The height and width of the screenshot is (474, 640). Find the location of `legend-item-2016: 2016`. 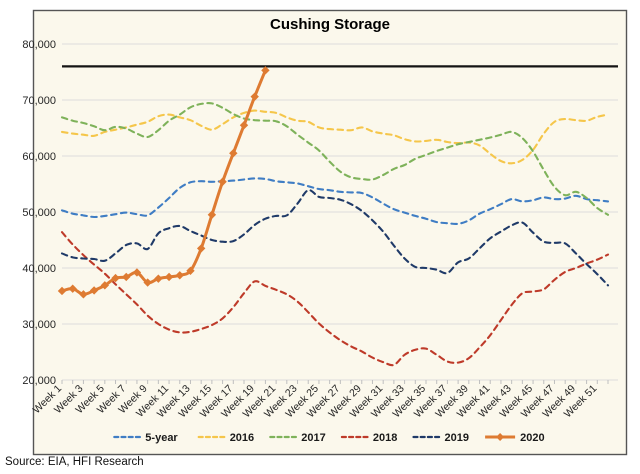

legend-item-2016: 2016 is located at coordinates (225, 438).